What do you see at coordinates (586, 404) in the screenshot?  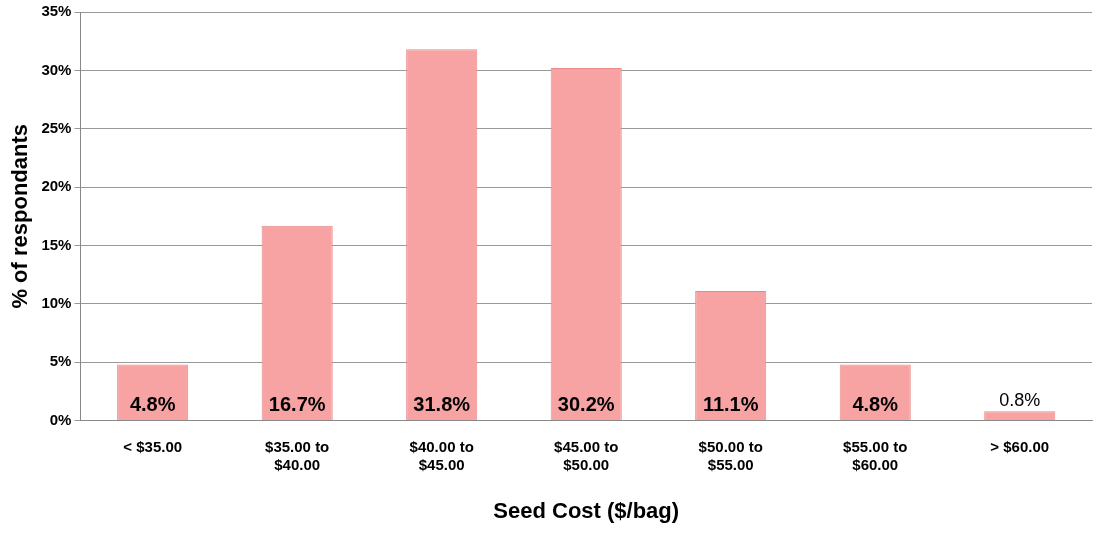 I see `data-label: 30.2%` at bounding box center [586, 404].